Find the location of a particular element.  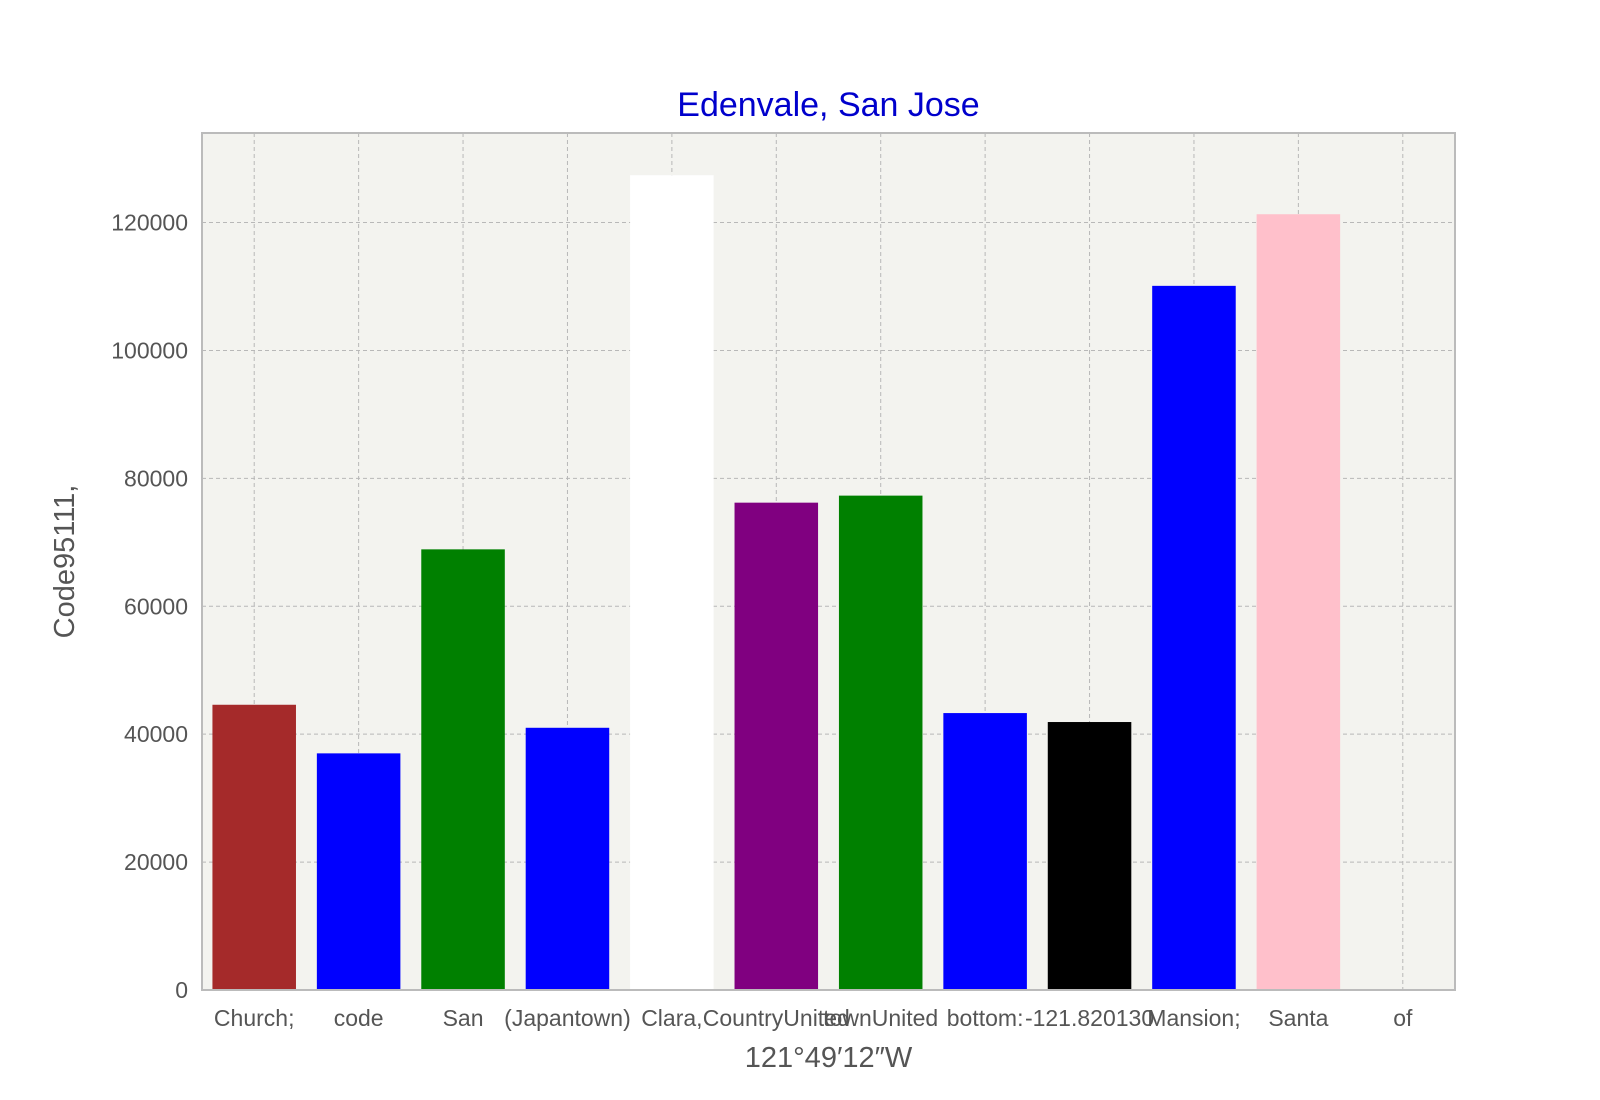

y-tick-label: 60000 is located at coordinates (156, 606).